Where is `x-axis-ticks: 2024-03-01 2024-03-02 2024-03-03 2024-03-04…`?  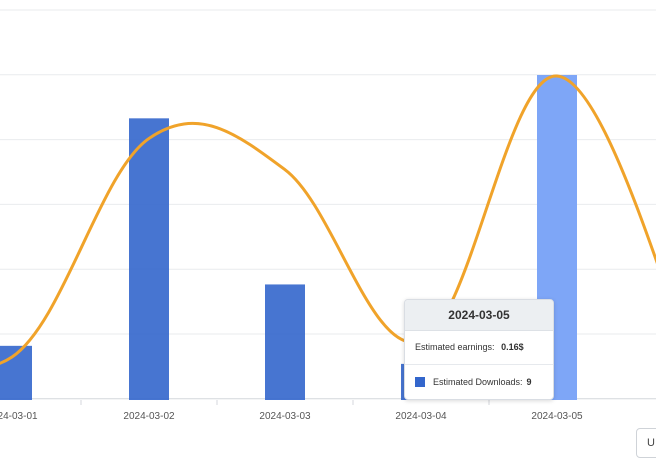 x-axis-ticks: 2024-03-01 2024-03-02 2024-03-03 2024-03-04… is located at coordinates (291, 411).